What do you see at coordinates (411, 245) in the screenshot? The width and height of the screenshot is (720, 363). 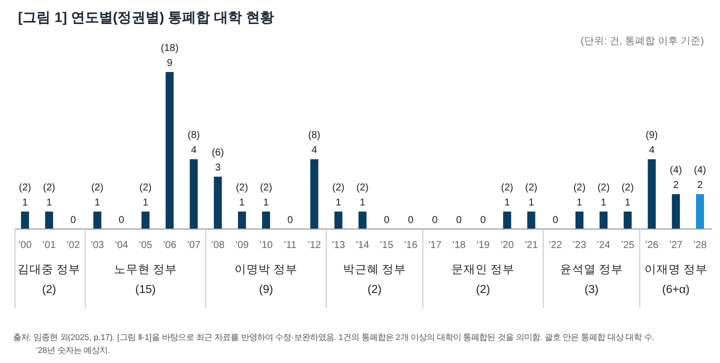 I see `x-tick-label: ’16` at bounding box center [411, 245].